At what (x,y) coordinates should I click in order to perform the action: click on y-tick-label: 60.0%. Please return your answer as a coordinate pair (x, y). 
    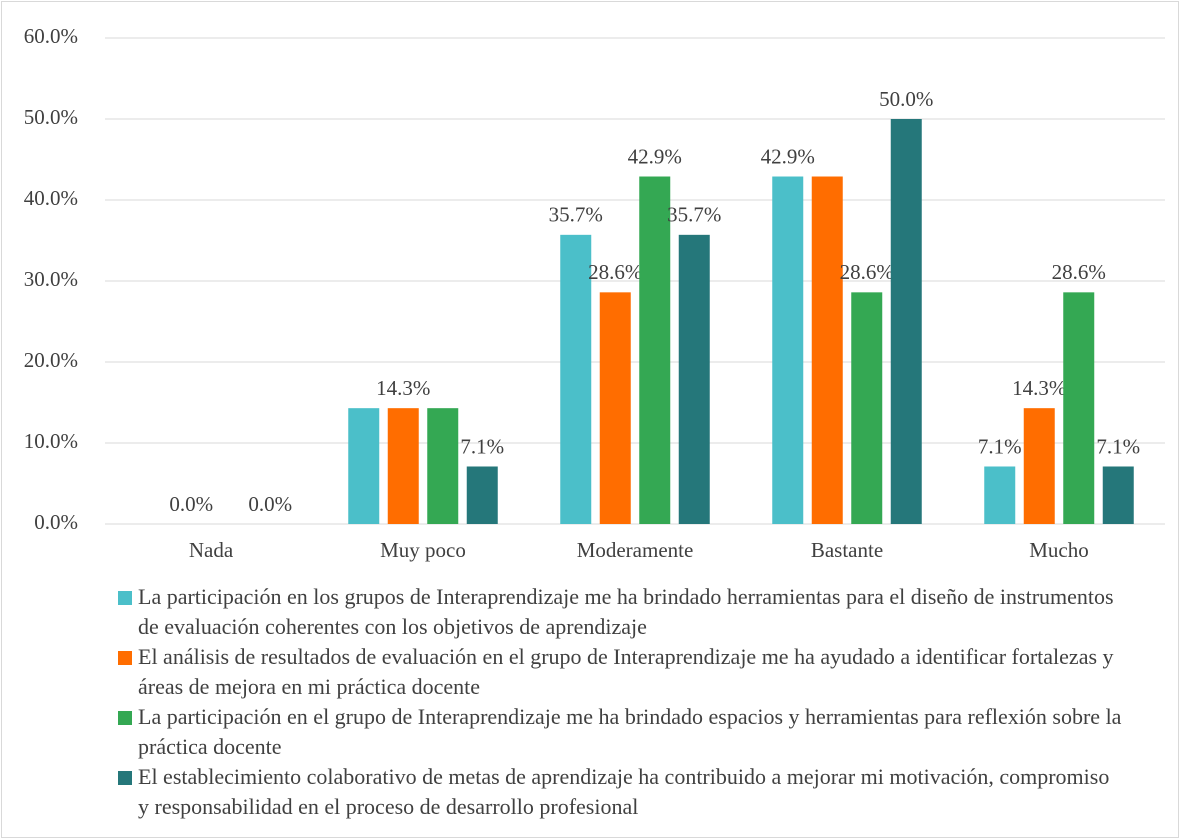
    Looking at the image, I should click on (51, 36).